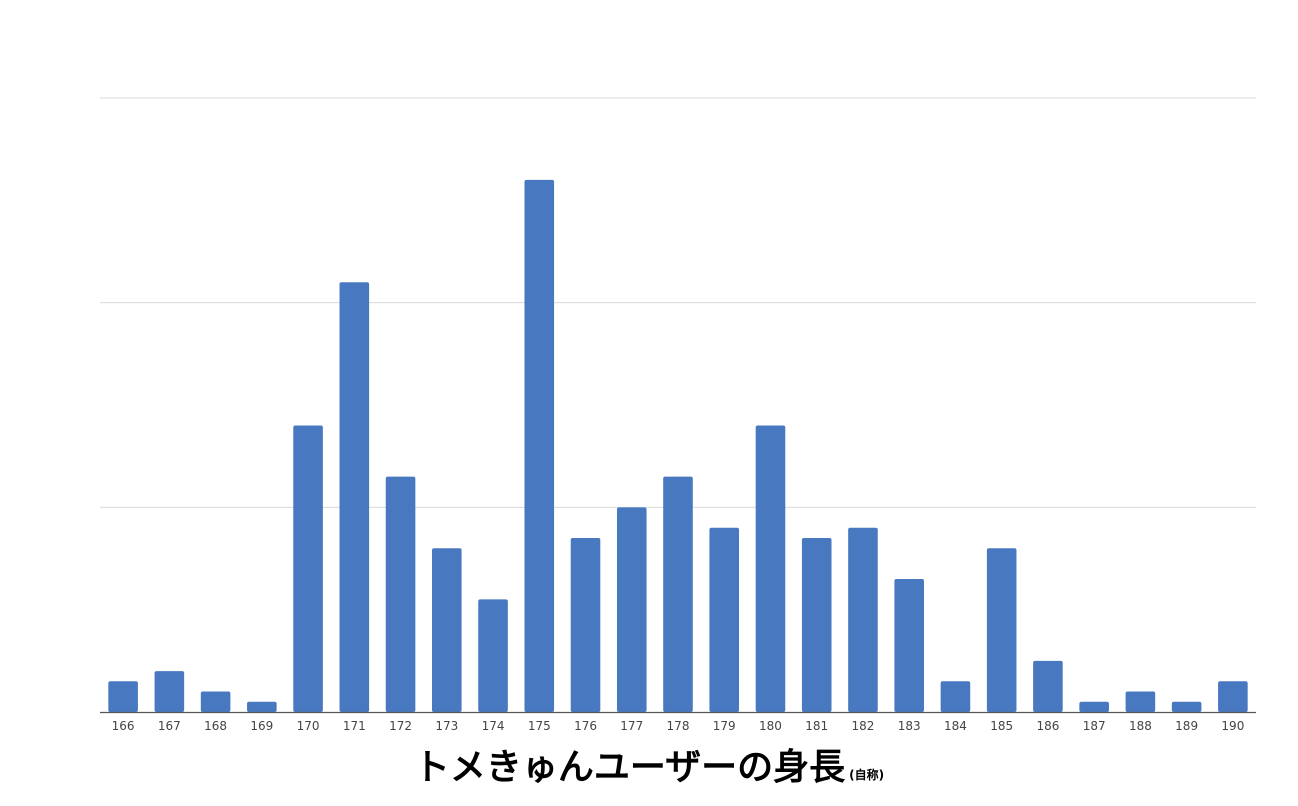 Image resolution: width=1298 pixels, height=806 pixels. I want to click on x-tick-label: 171, so click(354, 726).